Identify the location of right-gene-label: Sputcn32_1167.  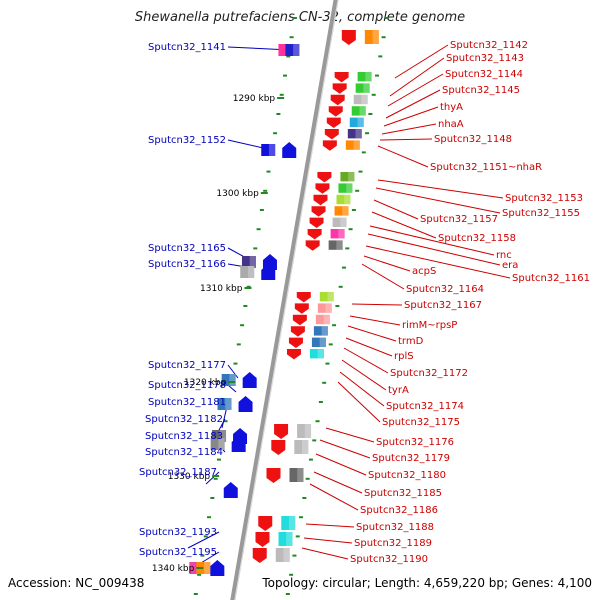
(443, 305).